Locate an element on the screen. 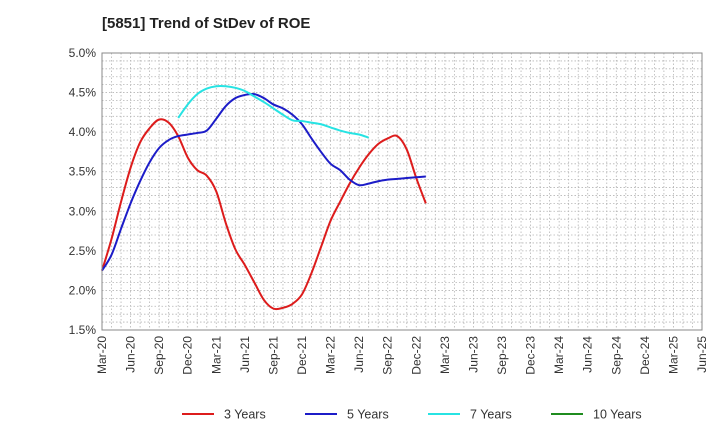 The height and width of the screenshot is (440, 720). legend-label: 5 Years is located at coordinates (368, 415).